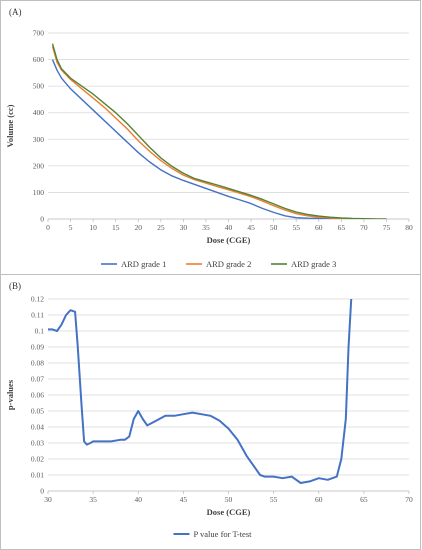  I want to click on x-tick-label: 80, so click(409, 227).